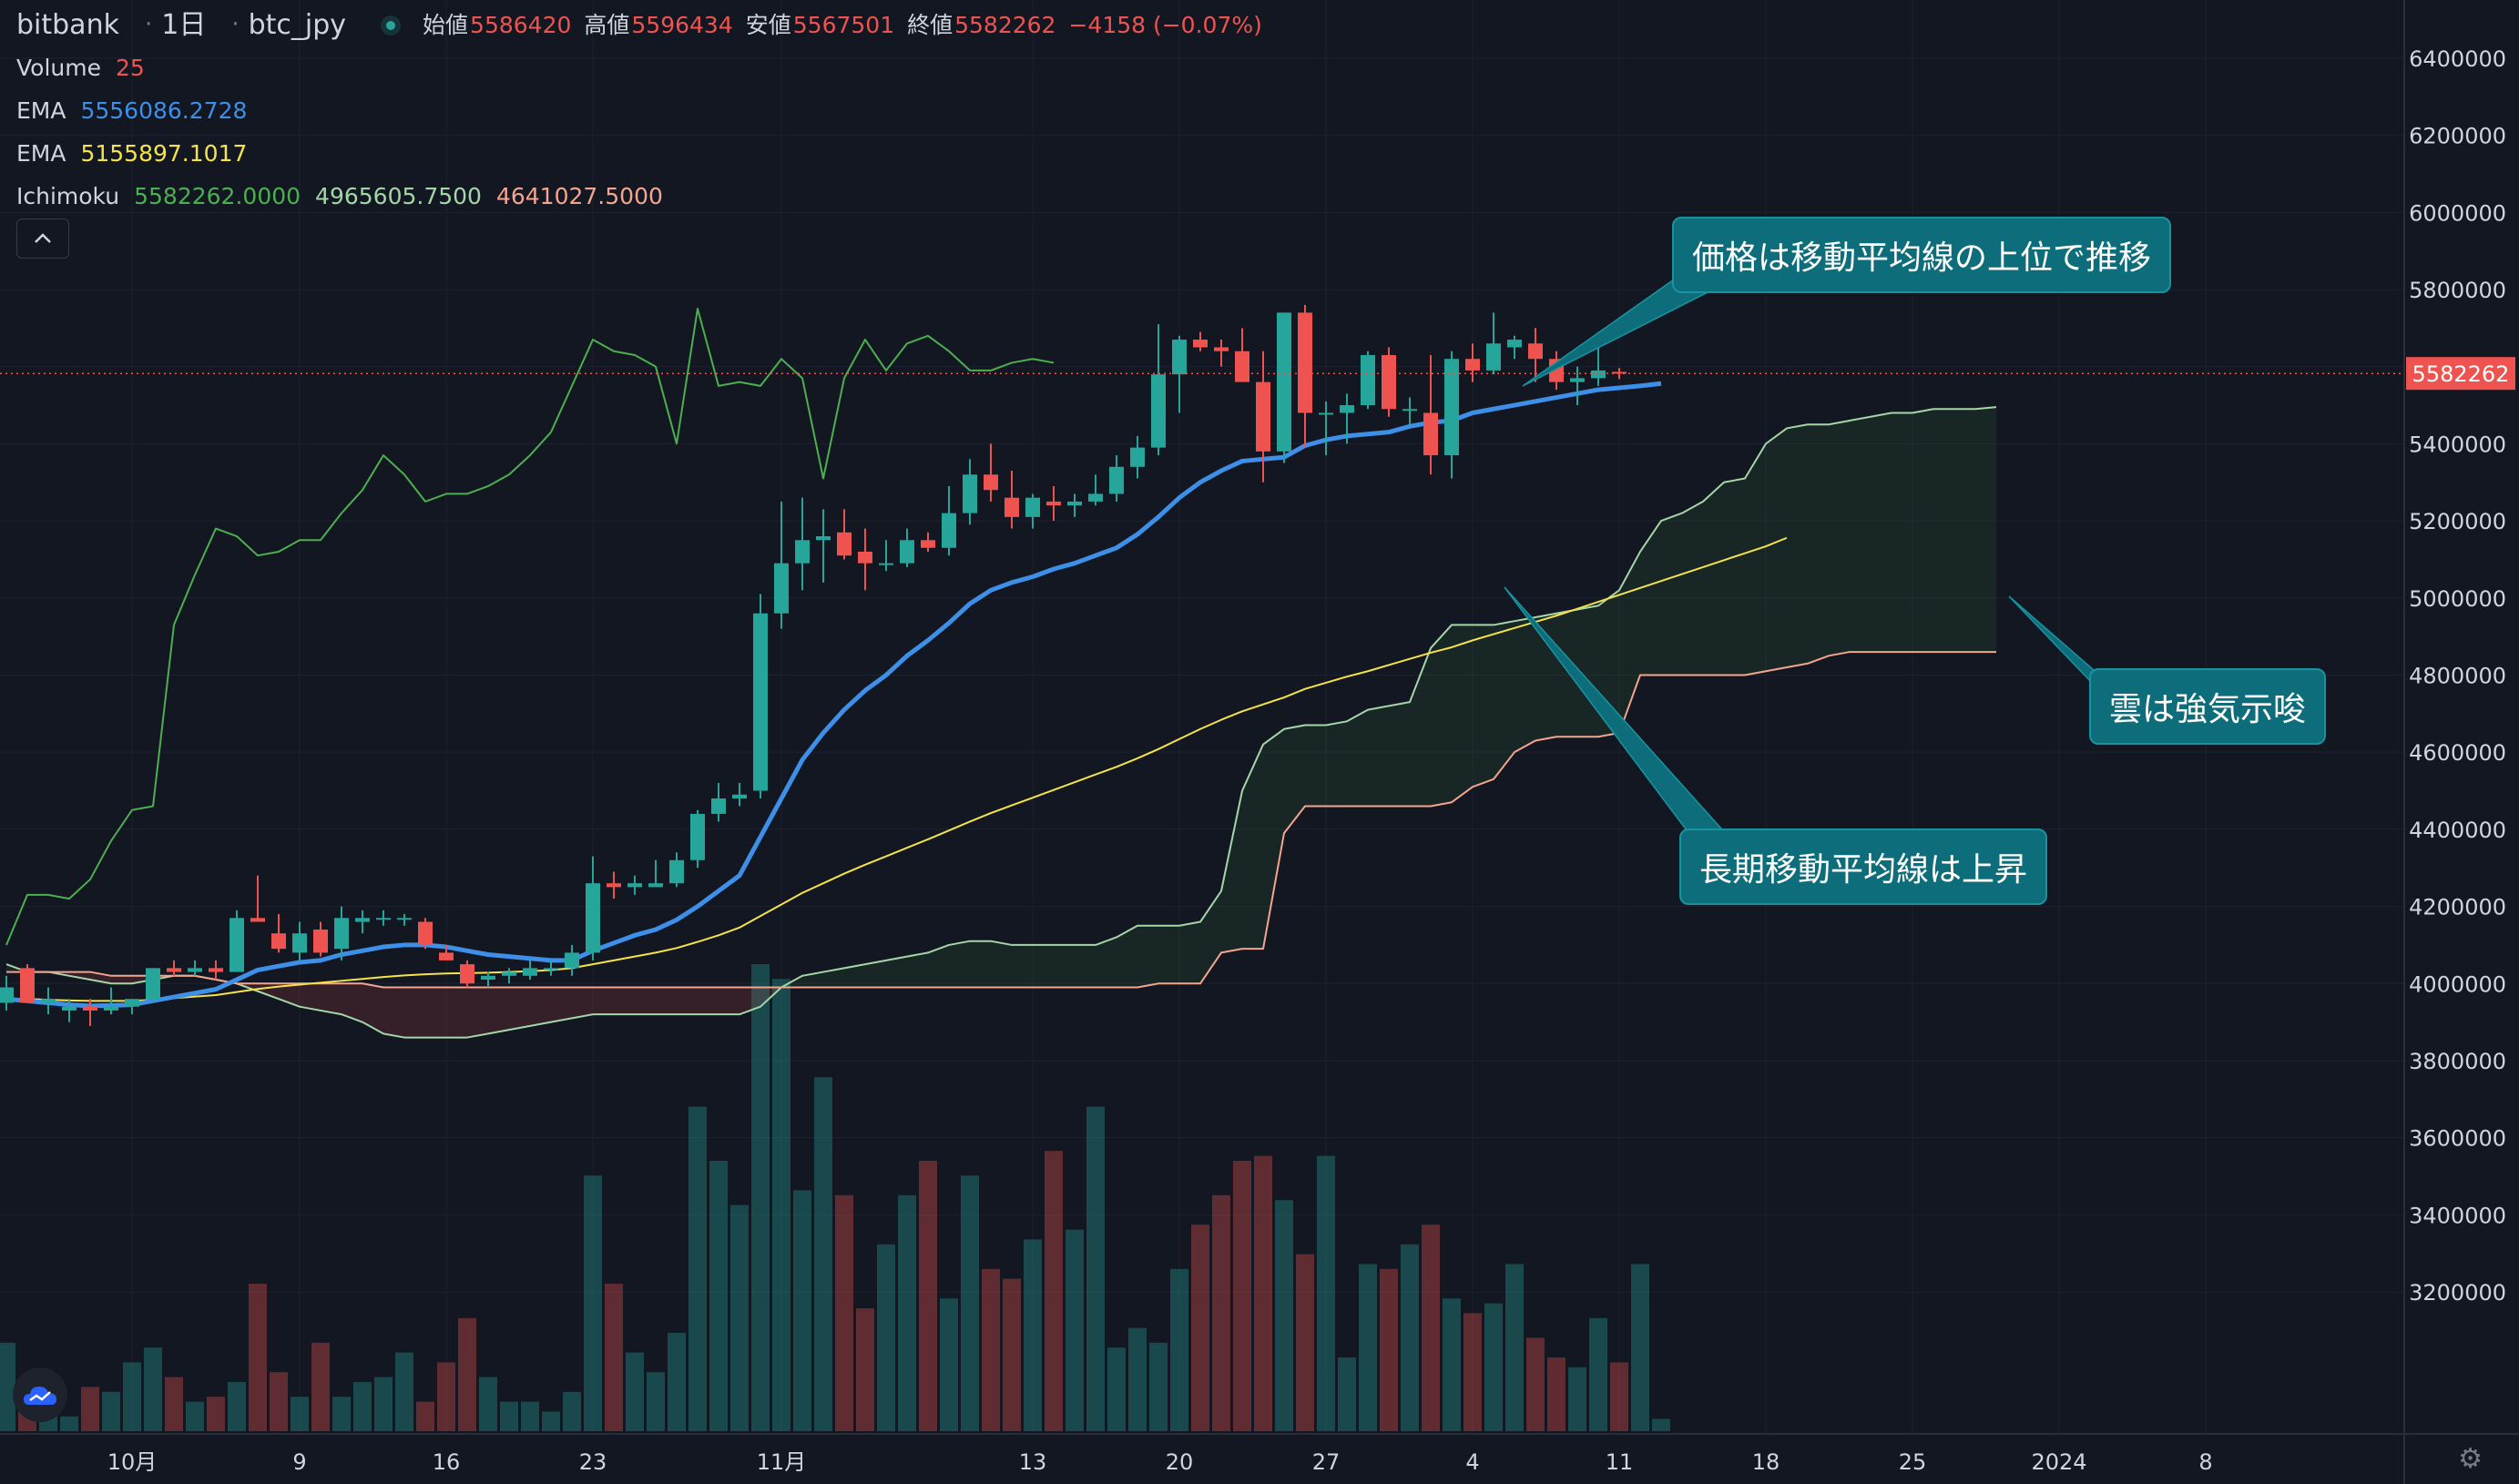 Image resolution: width=2519 pixels, height=1484 pixels. Describe the element at coordinates (2470, 1459) in the screenshot. I see `chart-settings-gear-icon: ⚙` at that location.